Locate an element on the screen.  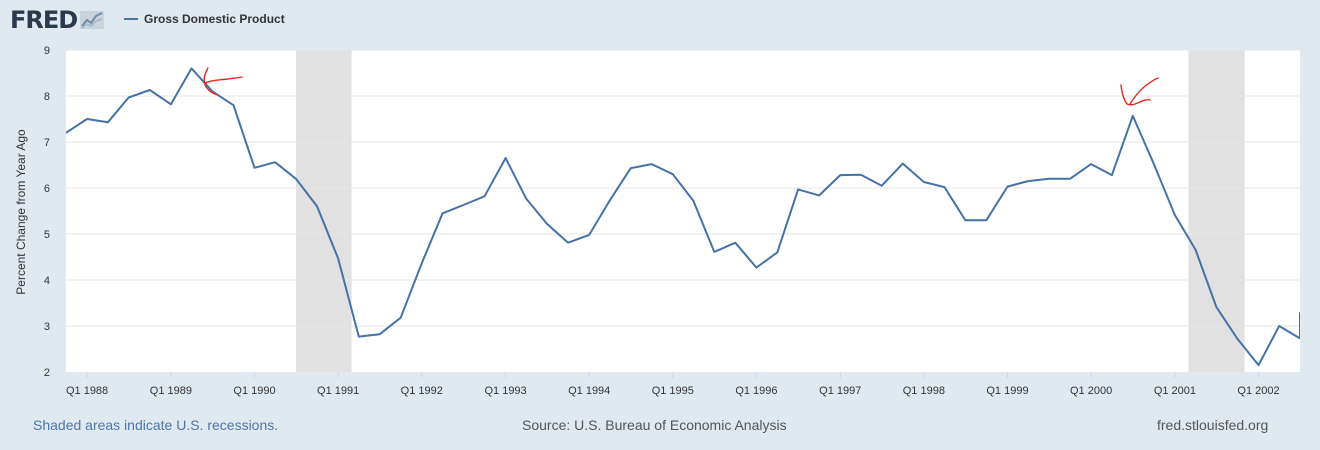
y-tick-label: 2 is located at coordinates (47, 373).